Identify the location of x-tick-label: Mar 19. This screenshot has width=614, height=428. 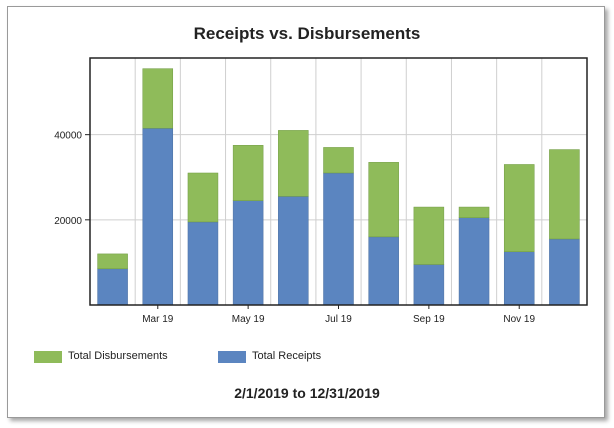
(158, 319).